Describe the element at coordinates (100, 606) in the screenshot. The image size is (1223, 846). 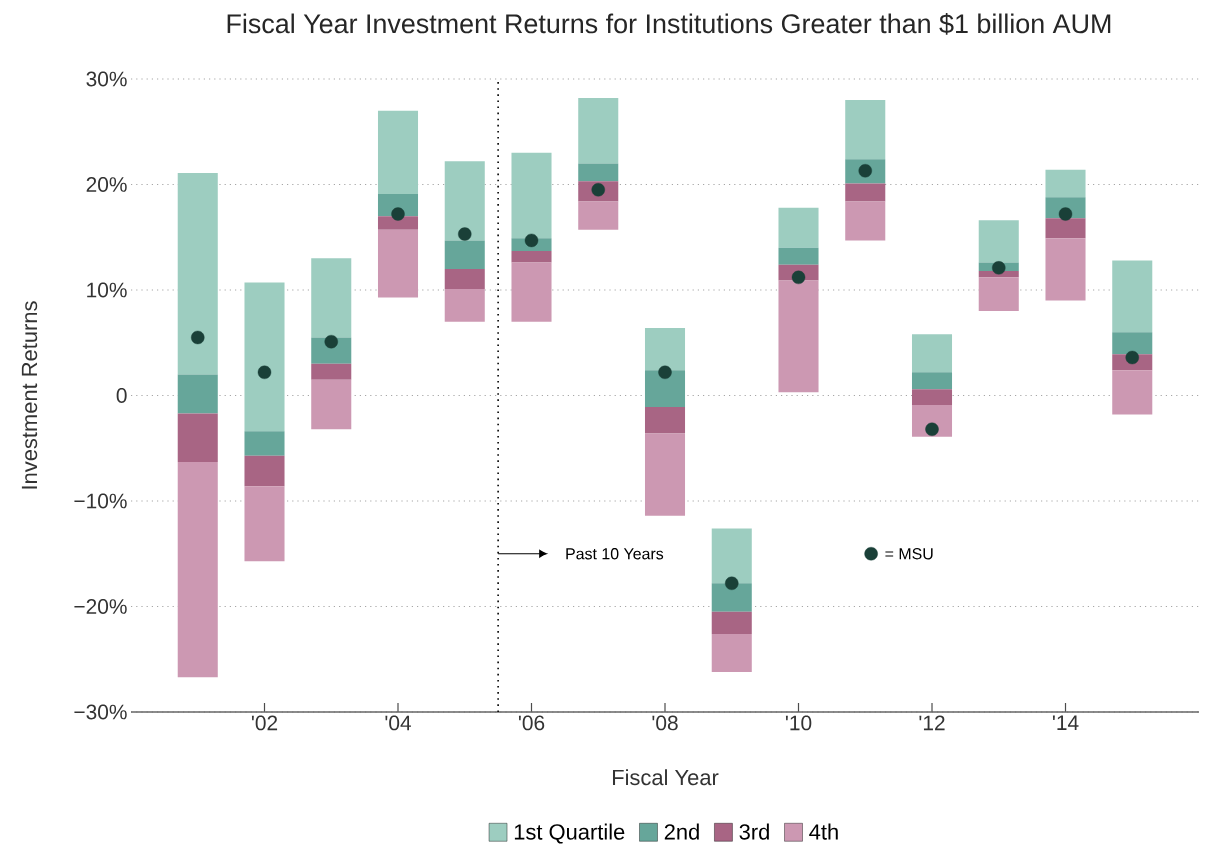
I see `y-tick-label: −20%` at that location.